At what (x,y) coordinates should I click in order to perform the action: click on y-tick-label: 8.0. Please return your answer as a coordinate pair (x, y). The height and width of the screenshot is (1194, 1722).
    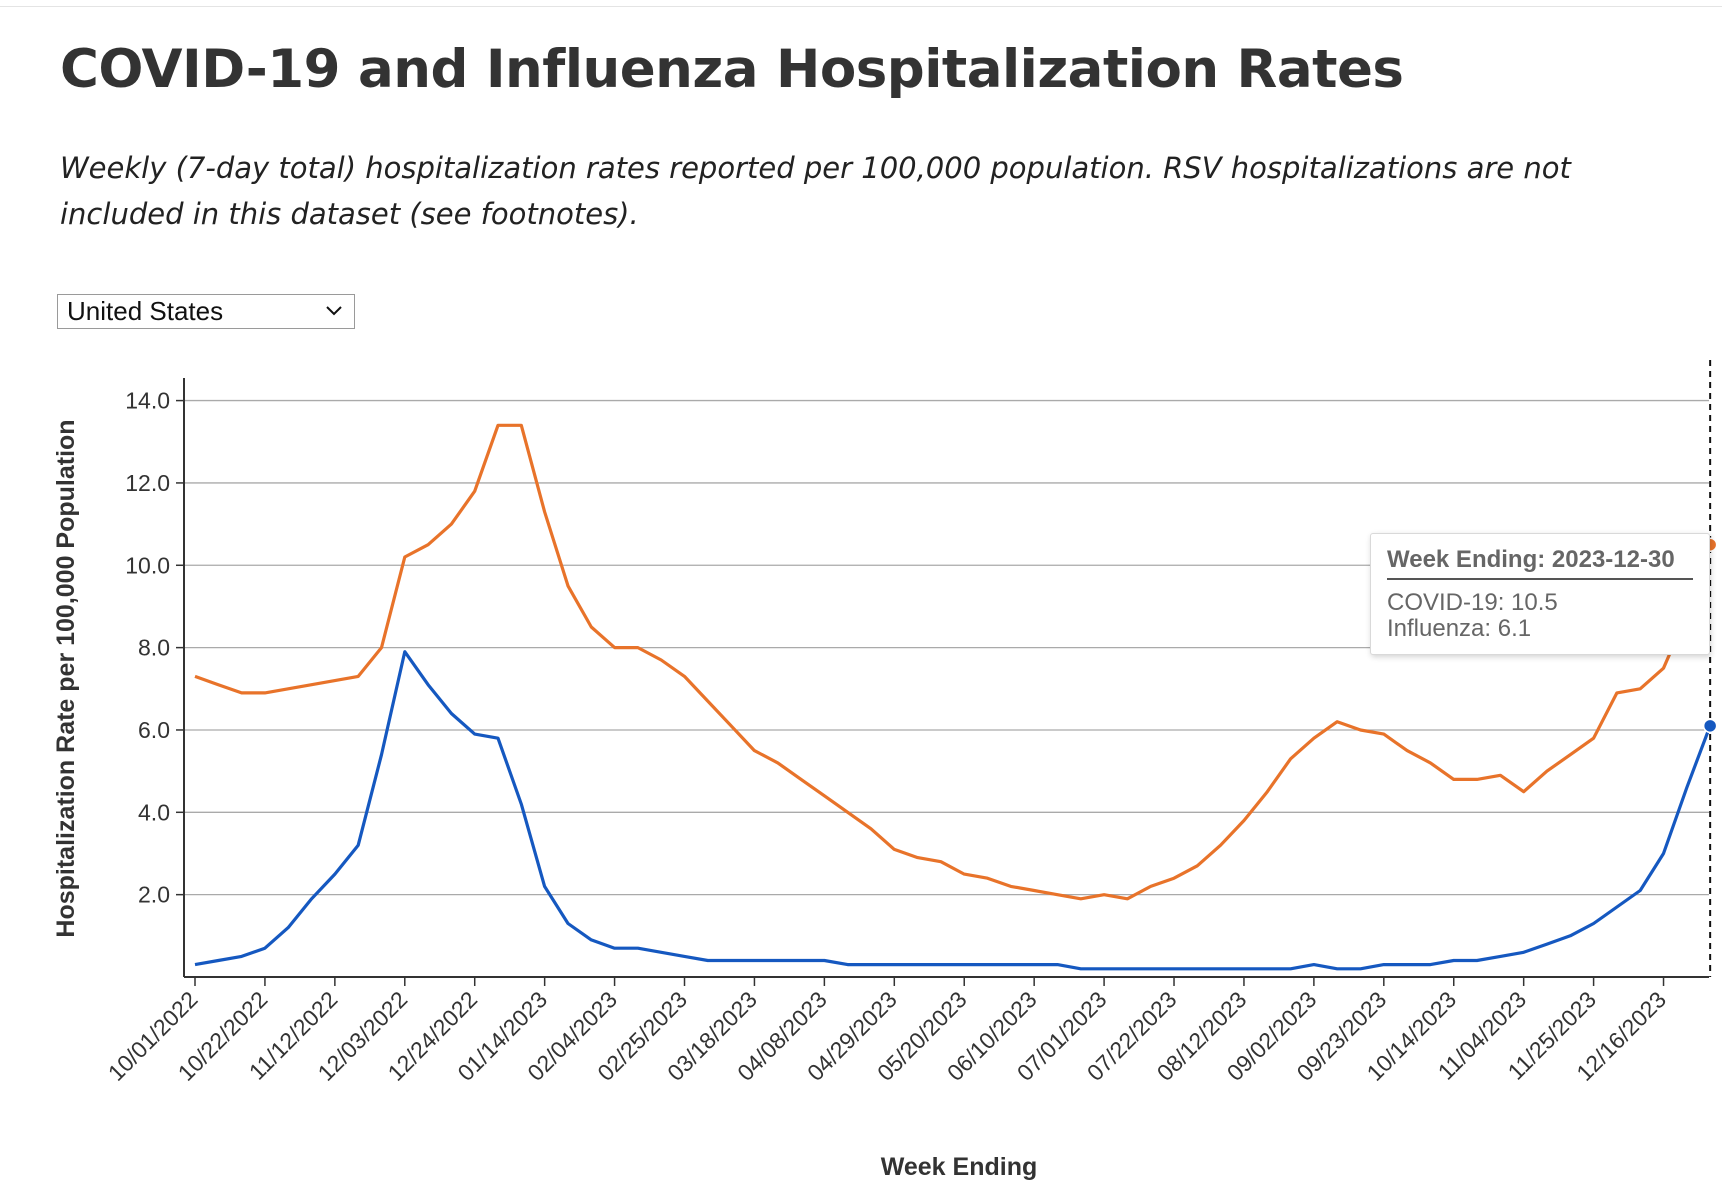
    Looking at the image, I should click on (154, 648).